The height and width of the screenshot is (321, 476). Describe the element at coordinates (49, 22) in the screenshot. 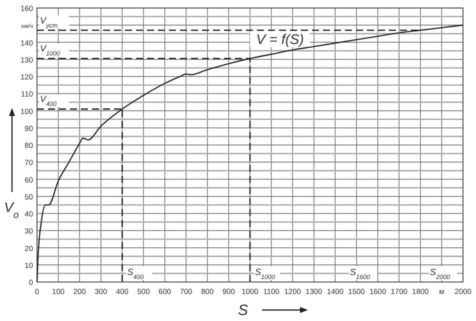

I see `ref-line-label: V$_{уст}$` at that location.